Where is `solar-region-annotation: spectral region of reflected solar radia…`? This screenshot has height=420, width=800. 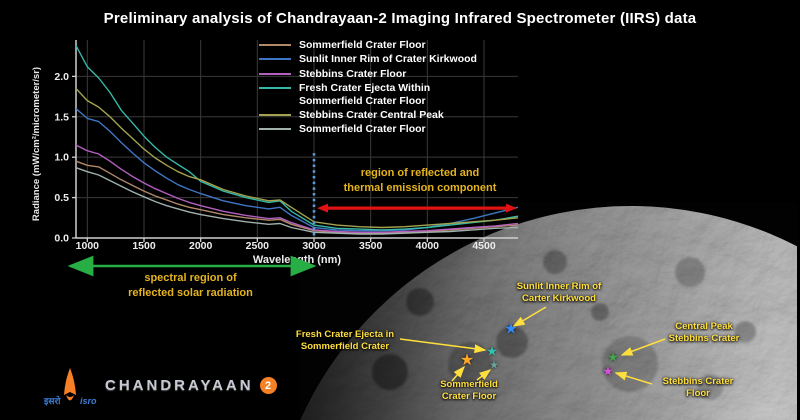 solar-region-annotation: spectral region of reflected solar radia… is located at coordinates (190, 285).